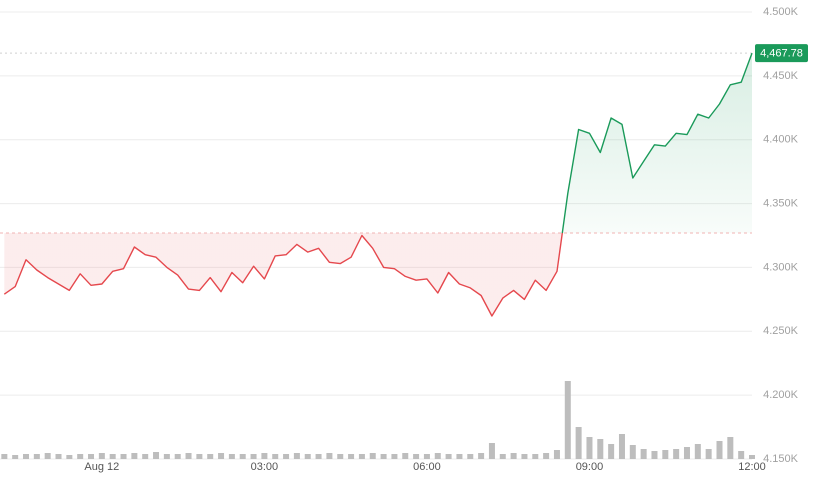 Image resolution: width=826 pixels, height=484 pixels. What do you see at coordinates (590, 467) in the screenshot?
I see `x-tick-label: 09:00` at bounding box center [590, 467].